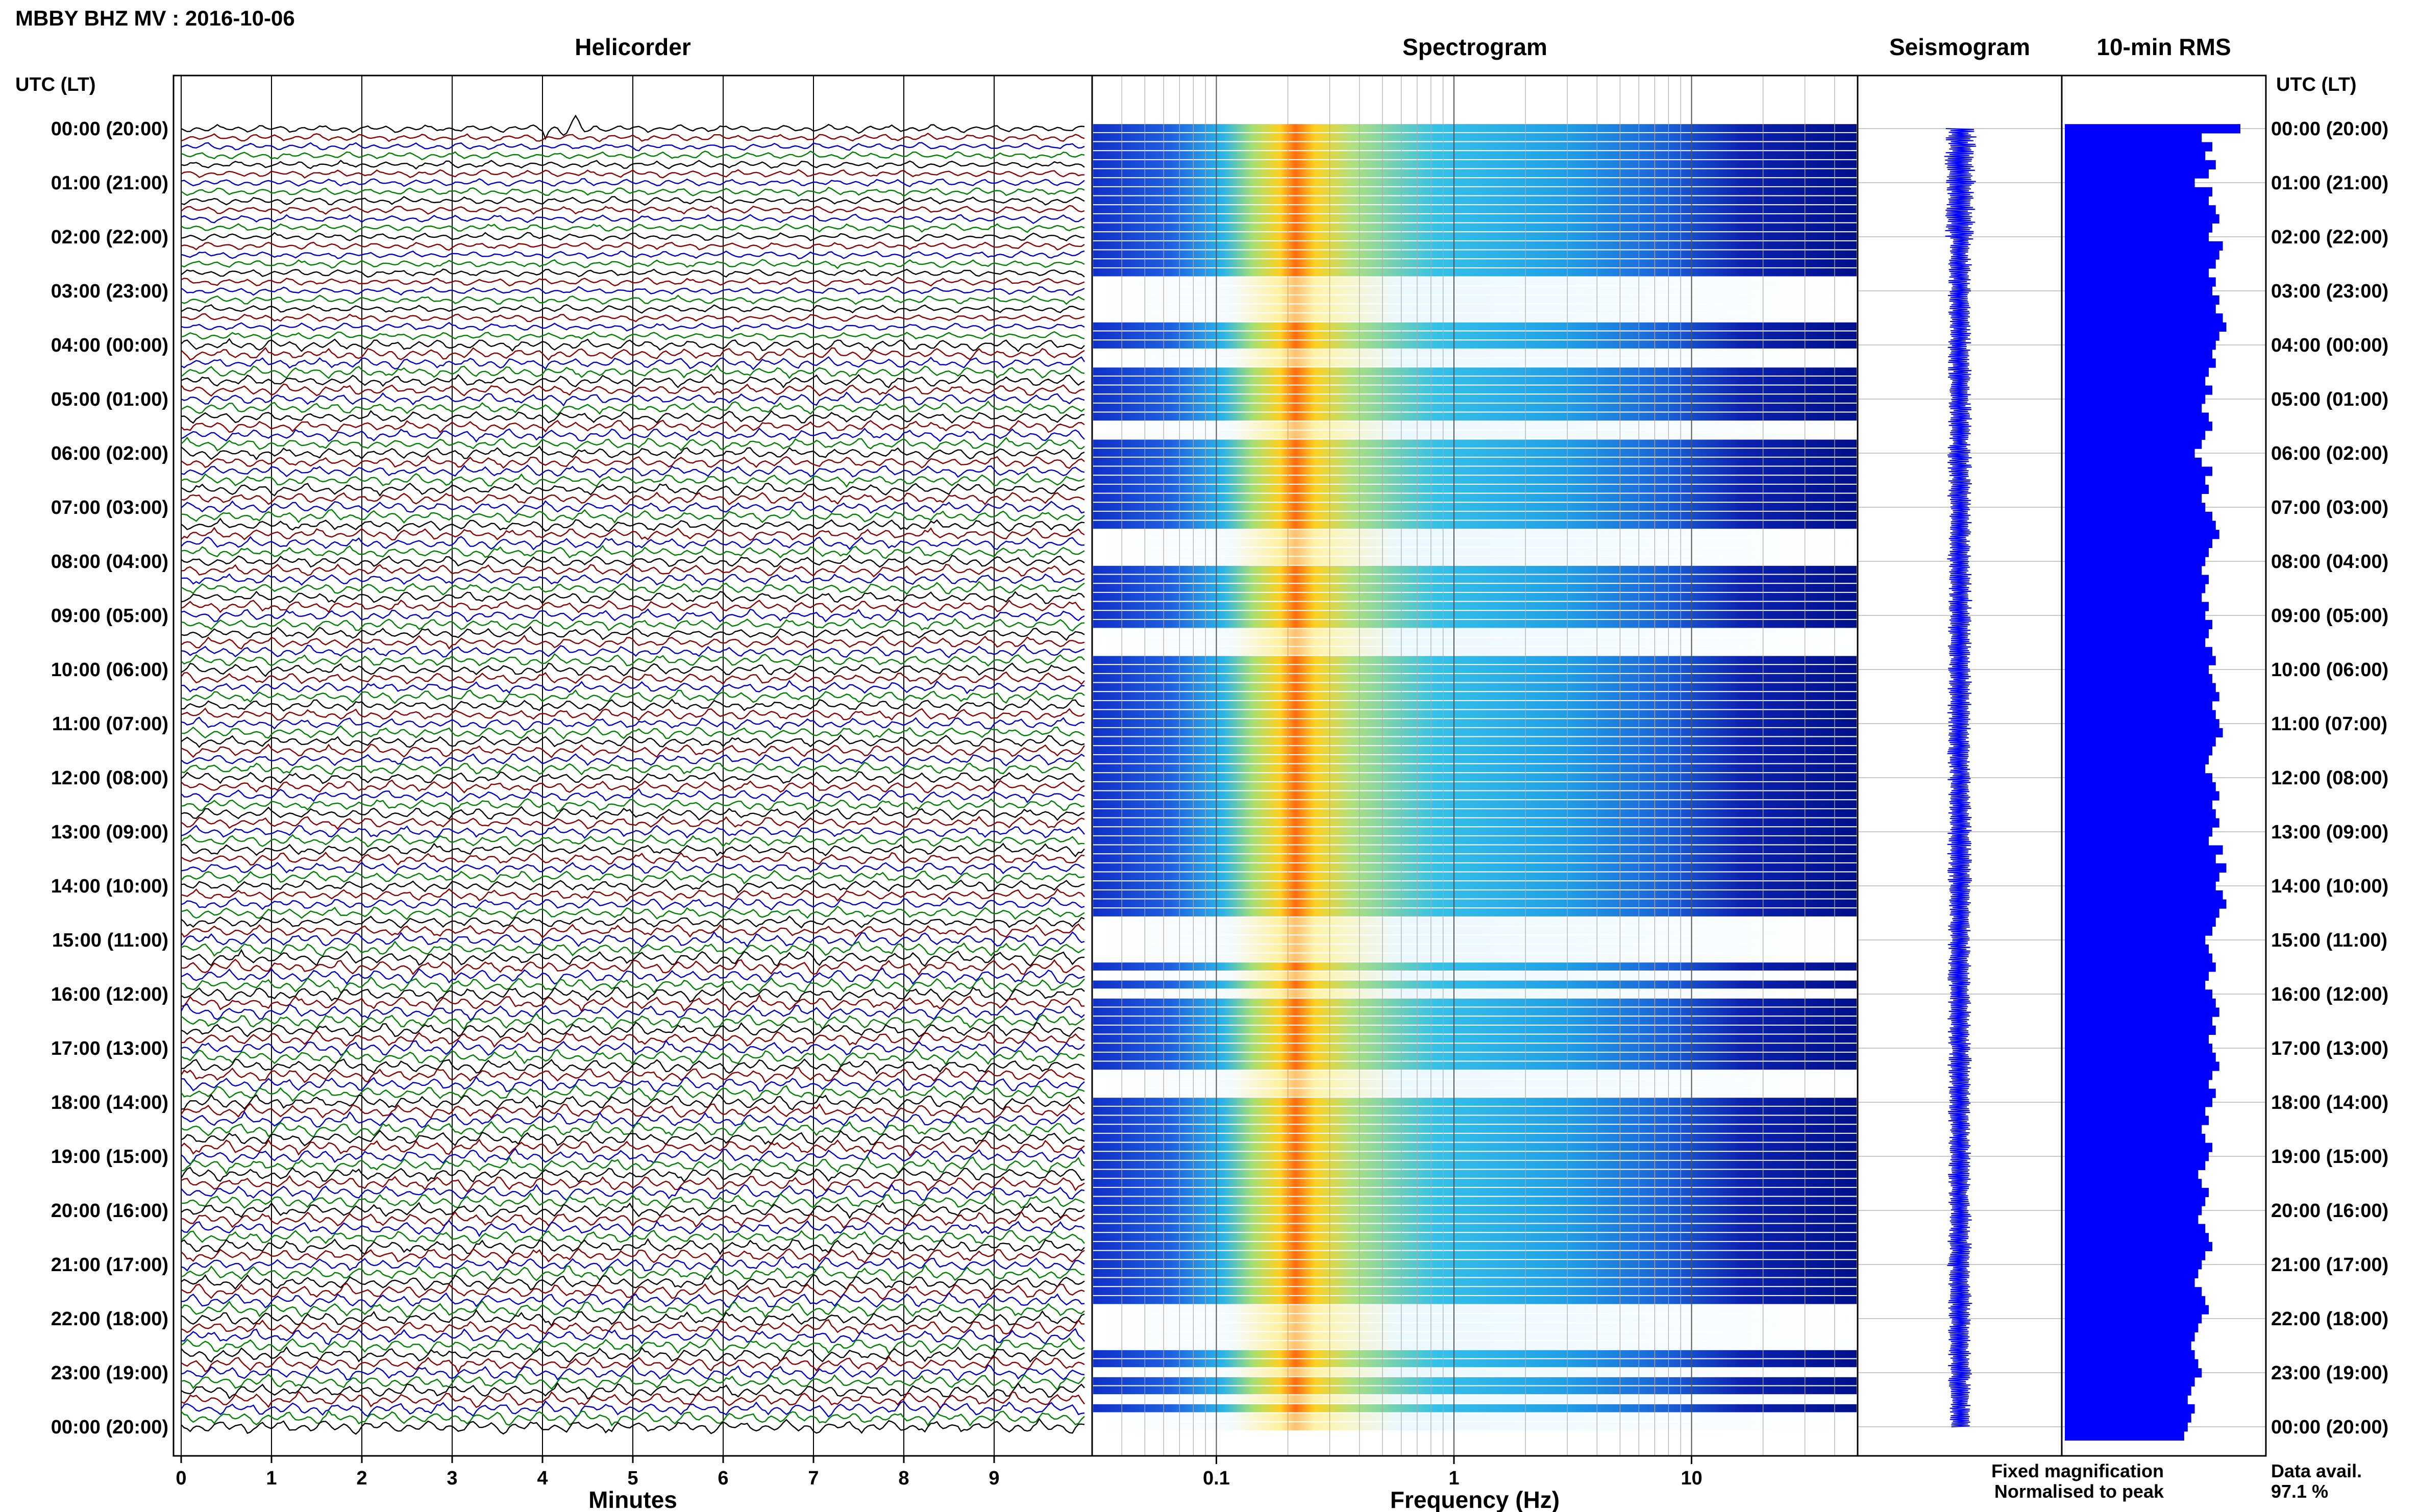 This screenshot has height=1512, width=2419. What do you see at coordinates (2329, 1265) in the screenshot?
I see `time-label-right: 21:00 (17:00)` at bounding box center [2329, 1265].